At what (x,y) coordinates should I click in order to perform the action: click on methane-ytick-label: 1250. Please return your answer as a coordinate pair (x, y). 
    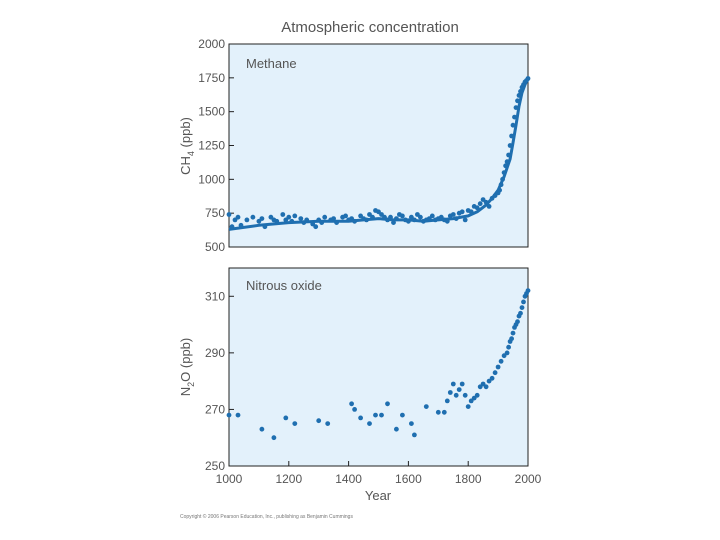
    Looking at the image, I should click on (211, 146).